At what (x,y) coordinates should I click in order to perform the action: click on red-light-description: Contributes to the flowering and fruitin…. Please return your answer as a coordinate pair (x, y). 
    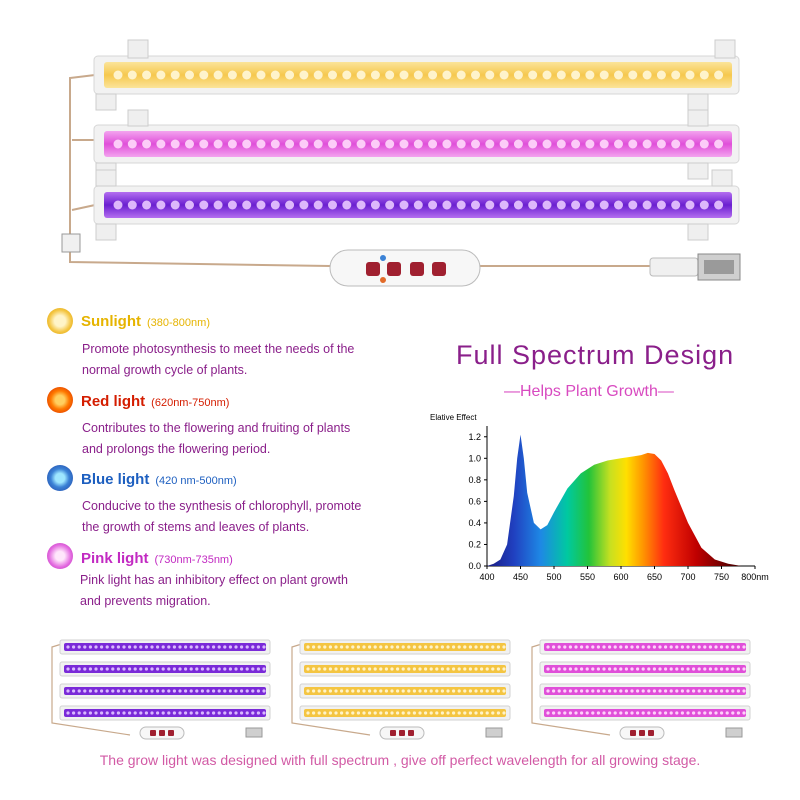
    Looking at the image, I should click on (216, 438).